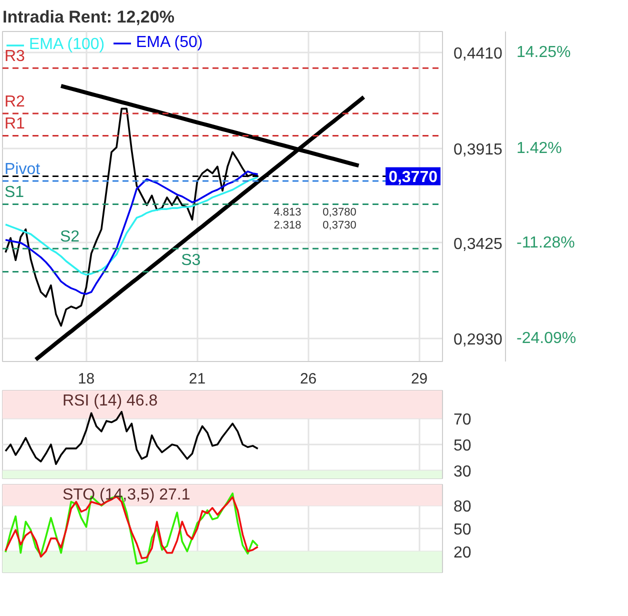 The width and height of the screenshot is (628, 616). Describe the element at coordinates (197, 379) in the screenshot. I see `x-tick-label: 21` at that location.